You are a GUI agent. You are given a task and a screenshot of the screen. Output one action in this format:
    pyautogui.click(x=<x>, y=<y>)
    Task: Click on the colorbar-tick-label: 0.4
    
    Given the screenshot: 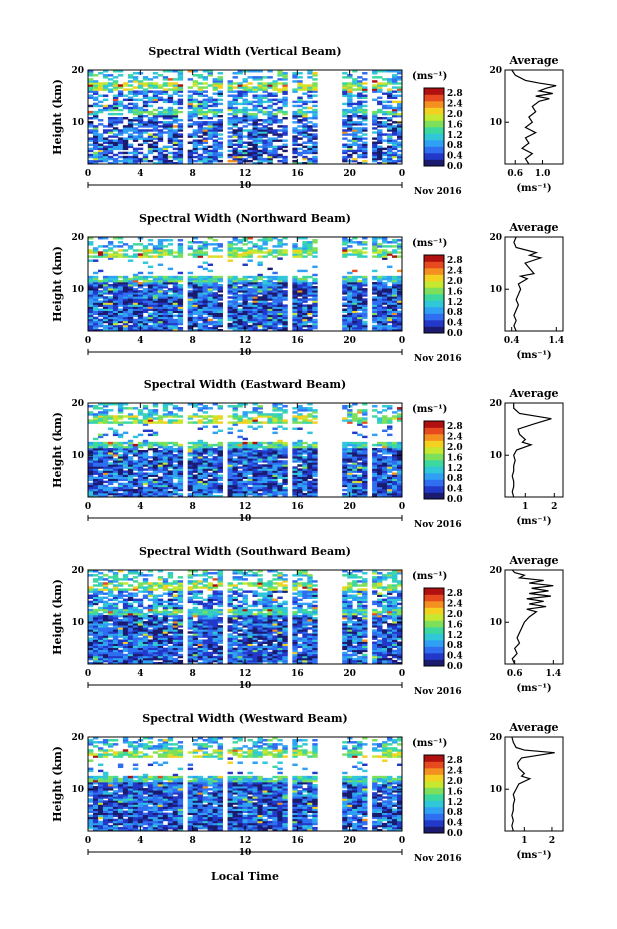 What is the action you would take?
    pyautogui.click(x=455, y=324)
    